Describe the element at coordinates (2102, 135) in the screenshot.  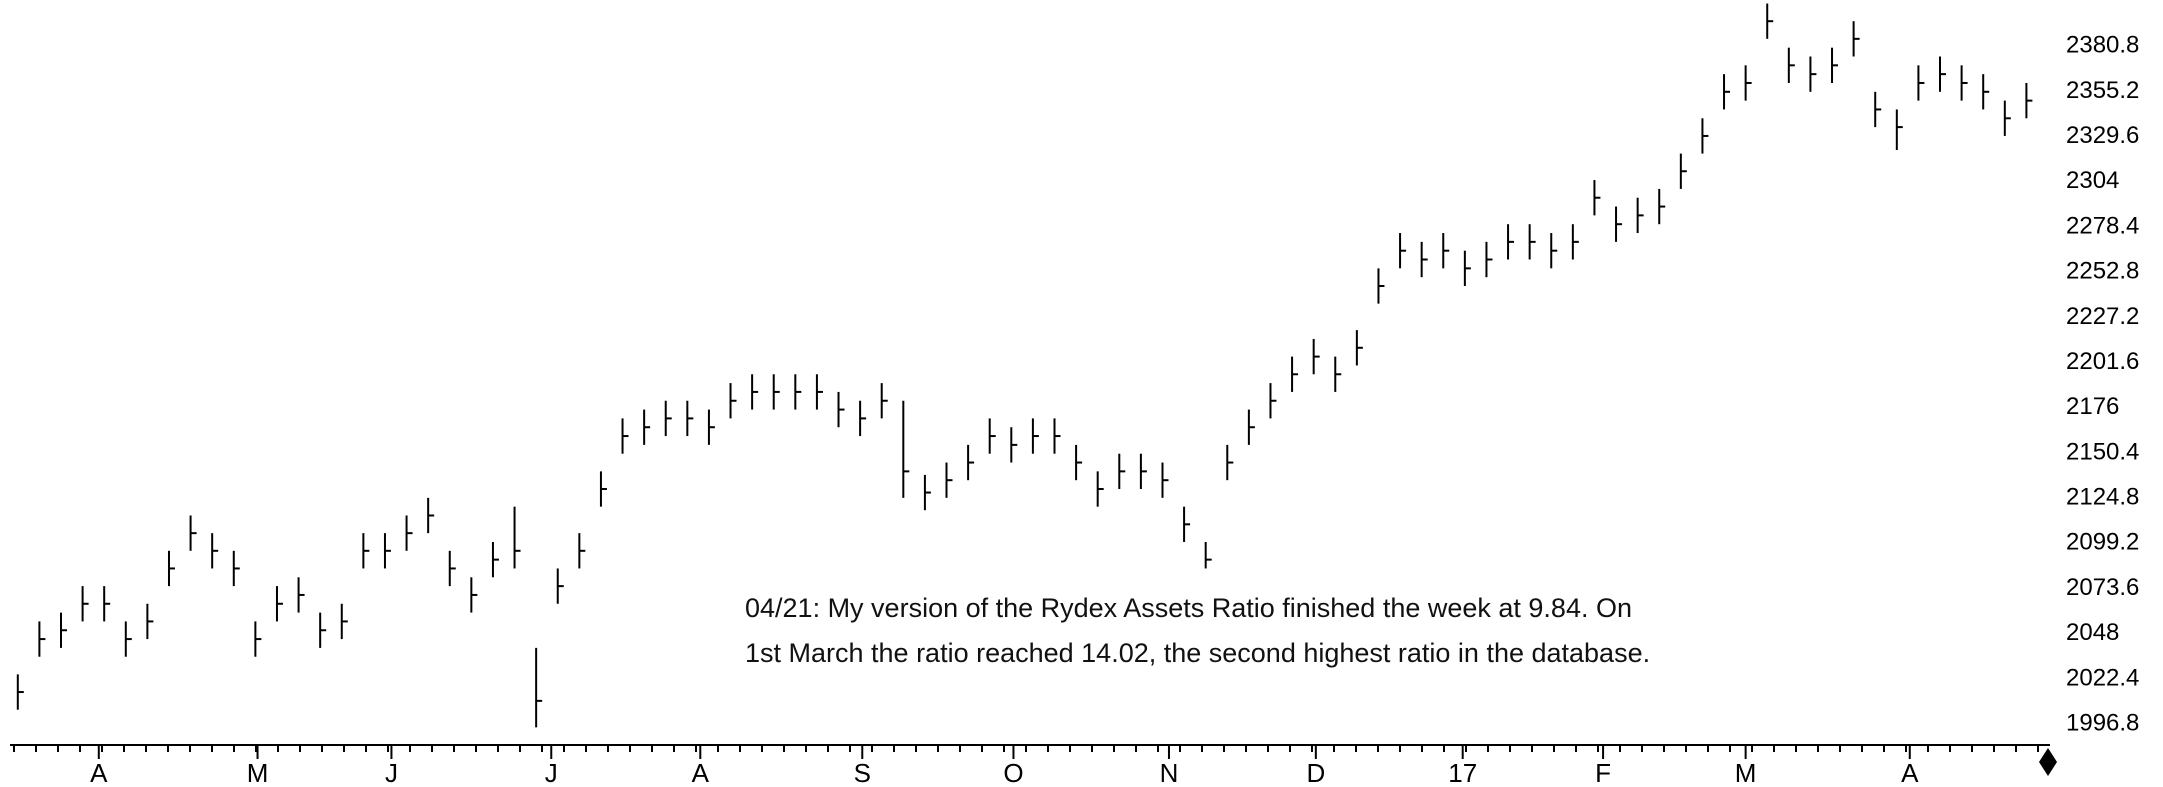
I see `y-tick-label: 2329.6` at that location.